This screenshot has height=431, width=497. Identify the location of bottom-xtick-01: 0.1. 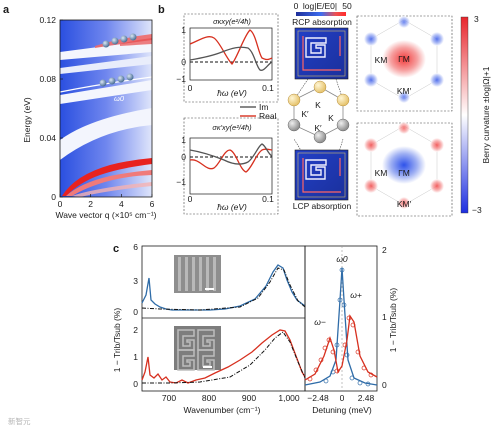
(268, 199).